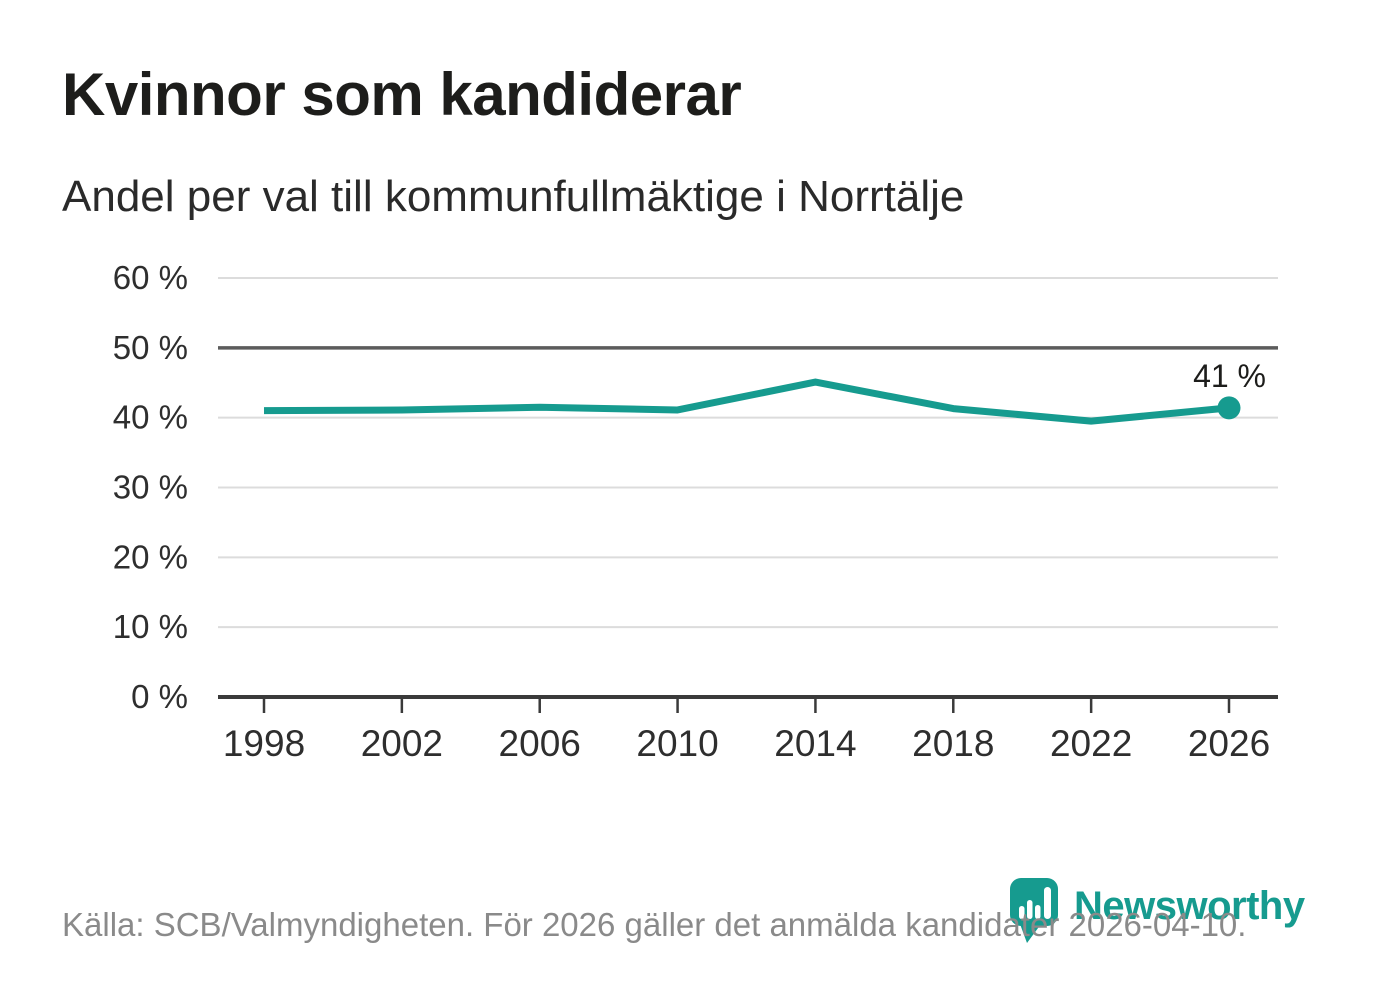 The width and height of the screenshot is (1382, 999). Describe the element at coordinates (1091, 743) in the screenshot. I see `x-tick-label: 2022` at that location.